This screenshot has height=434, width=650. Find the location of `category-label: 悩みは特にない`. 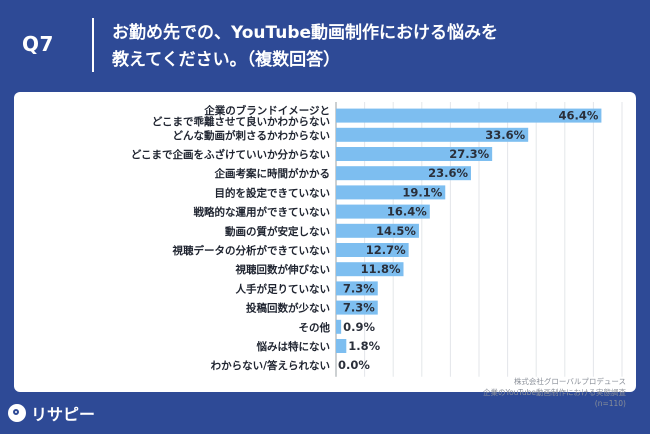

category-label: 悩みは特にない is located at coordinates (293, 346).